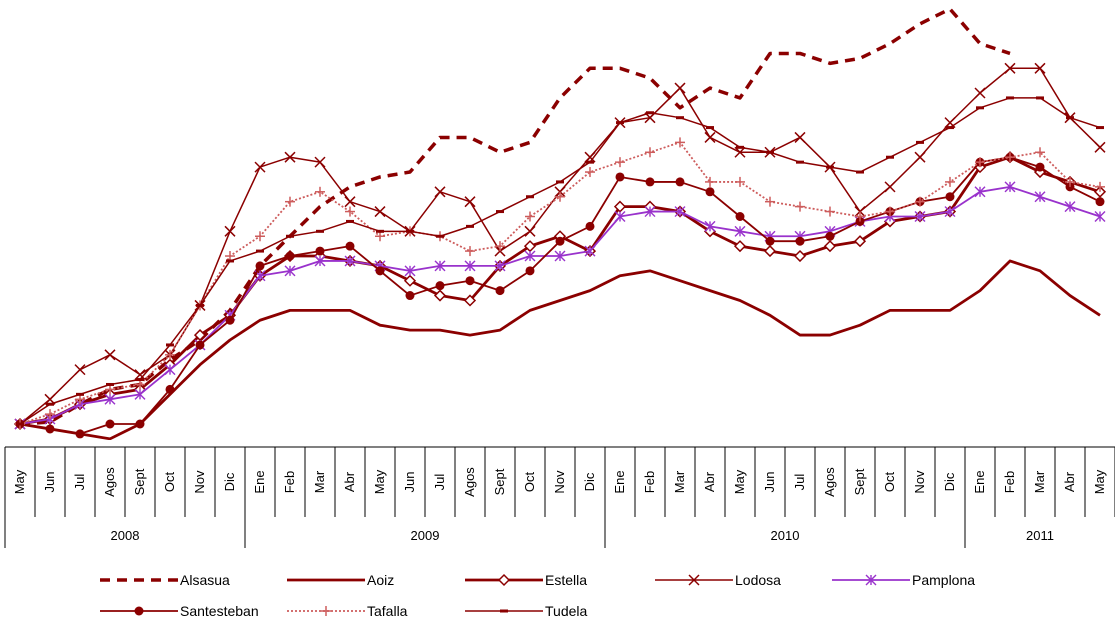 This screenshot has height=623, width=1115. Describe the element at coordinates (49, 482) in the screenshot. I see `x-tick-label: Jun` at that location.